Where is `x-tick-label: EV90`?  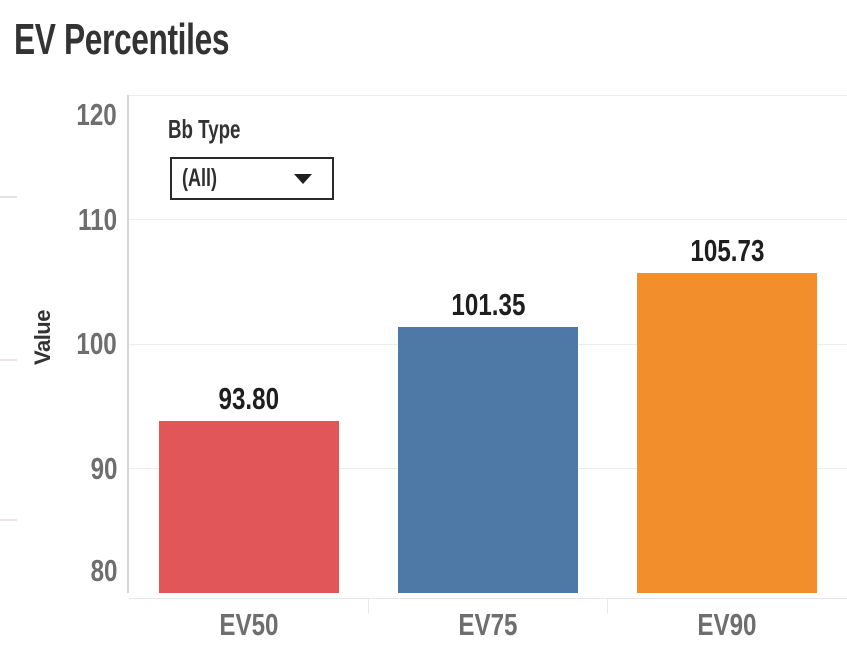
x-tick-label: EV90 is located at coordinates (727, 624).